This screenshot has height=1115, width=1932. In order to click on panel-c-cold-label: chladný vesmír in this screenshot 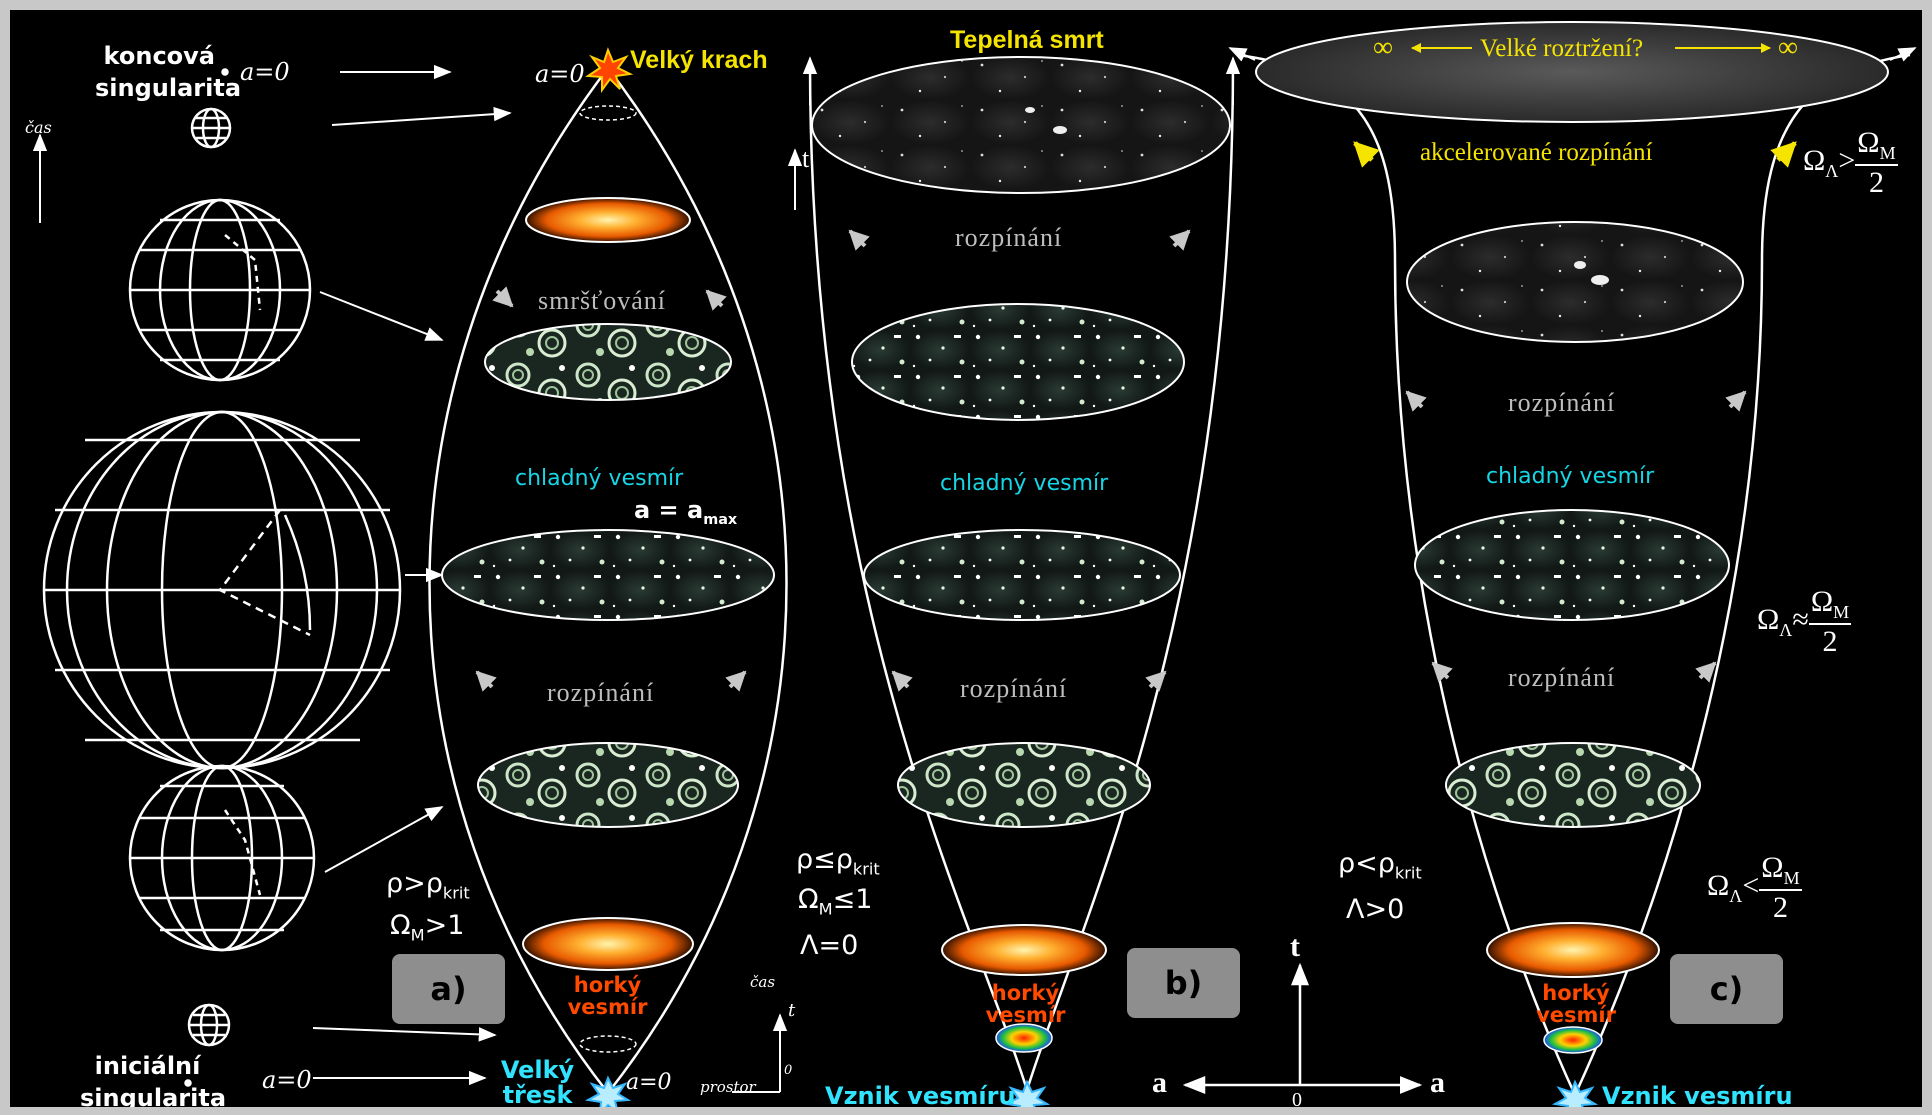, I will do `click(1570, 476)`.